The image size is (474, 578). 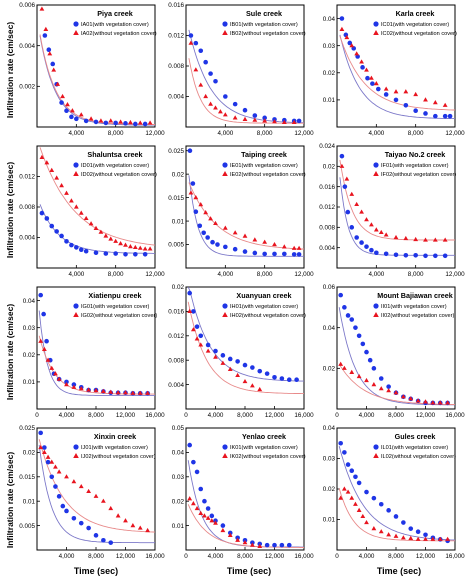 What do you see at coordinates (418, 175) in the screenshot?
I see `legend-label: IF02(without vegetation cover)` at bounding box center [418, 175].